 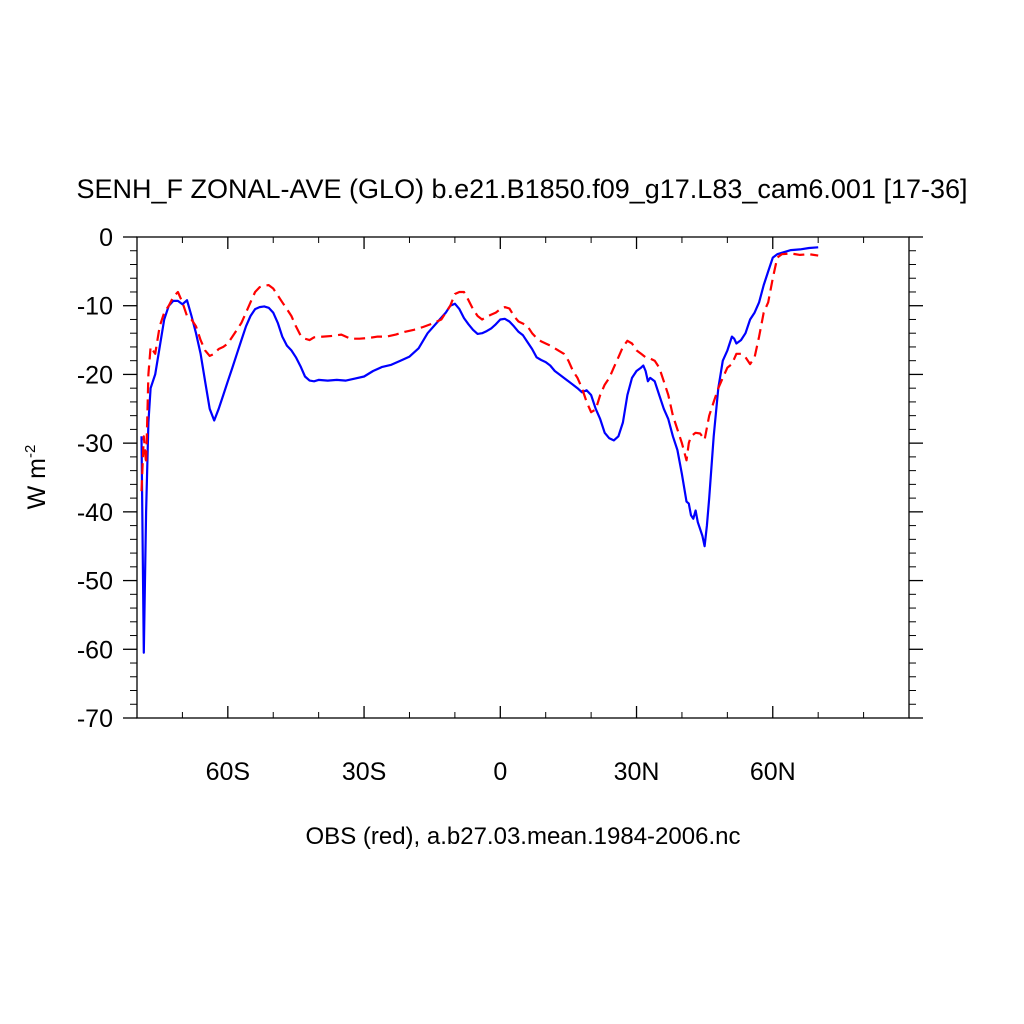 What do you see at coordinates (500, 772) in the screenshot?
I see `x-tick-label: 0` at bounding box center [500, 772].